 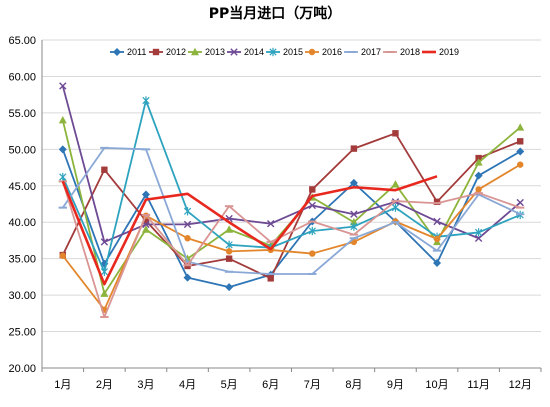 I want to click on y-tick-label: 50.00, so click(x=22, y=150).